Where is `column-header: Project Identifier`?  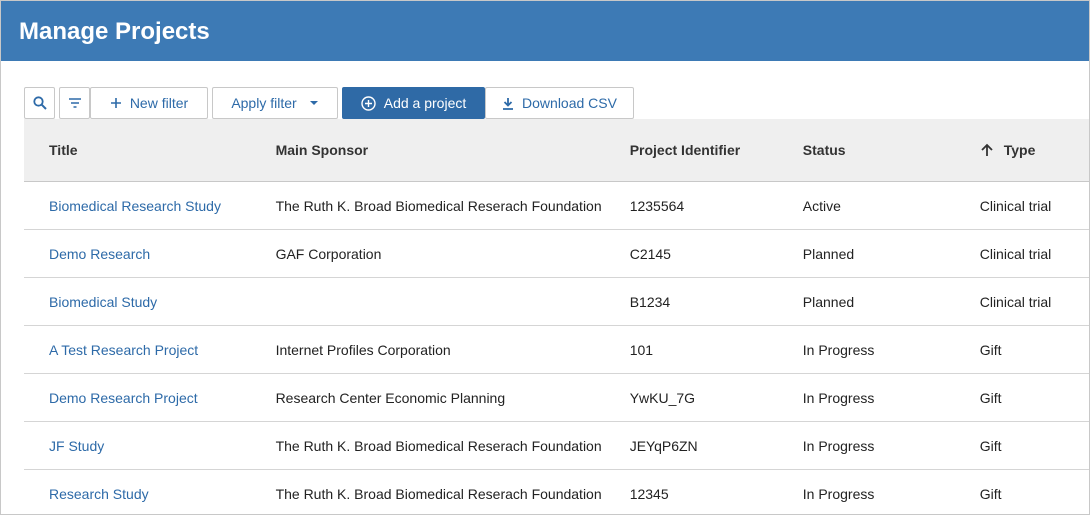 column-header: Project Identifier is located at coordinates (691, 150).